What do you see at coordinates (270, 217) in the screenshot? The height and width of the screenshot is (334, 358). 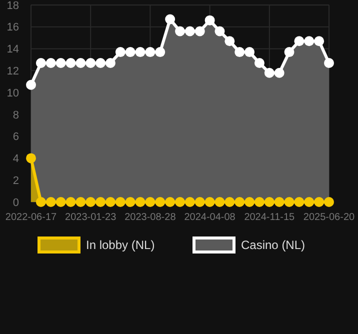 I see `x-tick-label: 2024-11-15` at bounding box center [270, 217].